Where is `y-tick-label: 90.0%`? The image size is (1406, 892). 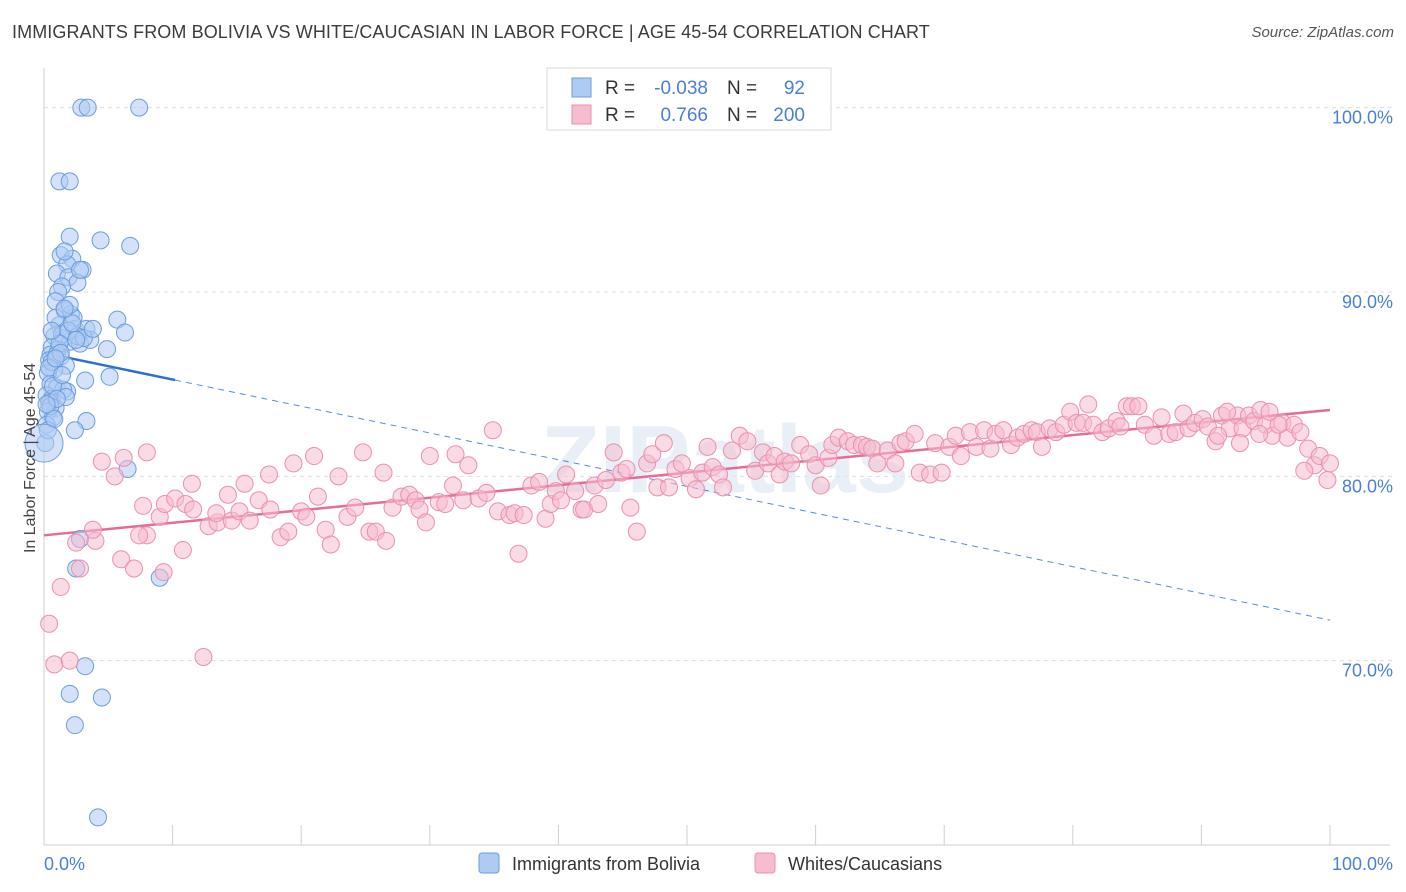 y-tick-label: 90.0% is located at coordinates (1367, 302).